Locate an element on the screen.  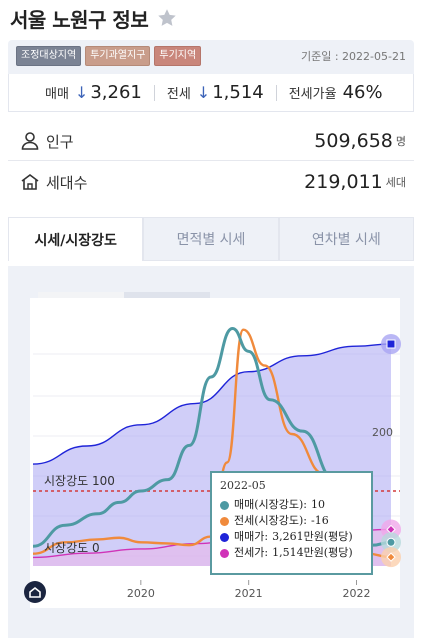
star-icon is located at coordinates (167, 18).